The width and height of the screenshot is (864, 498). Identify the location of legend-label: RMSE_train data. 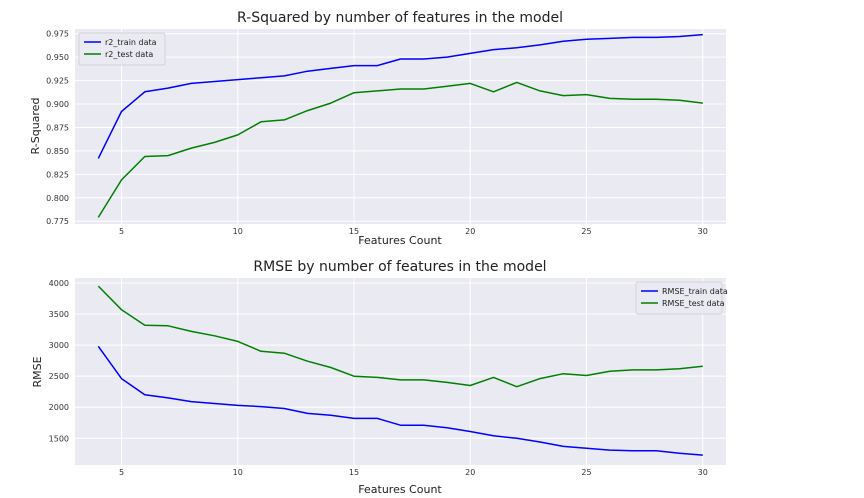
(695, 291).